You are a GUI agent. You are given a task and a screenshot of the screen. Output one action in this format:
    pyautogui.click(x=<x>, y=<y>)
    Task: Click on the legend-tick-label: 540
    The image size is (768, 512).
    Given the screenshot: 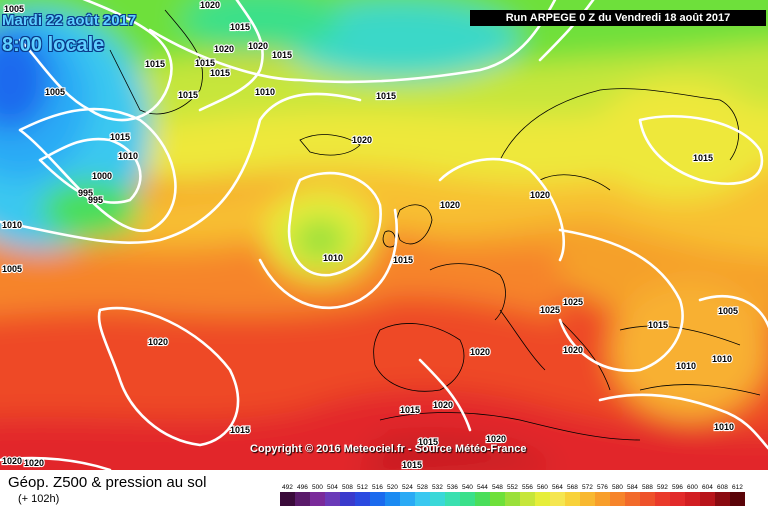 What is the action you would take?
    pyautogui.click(x=467, y=487)
    